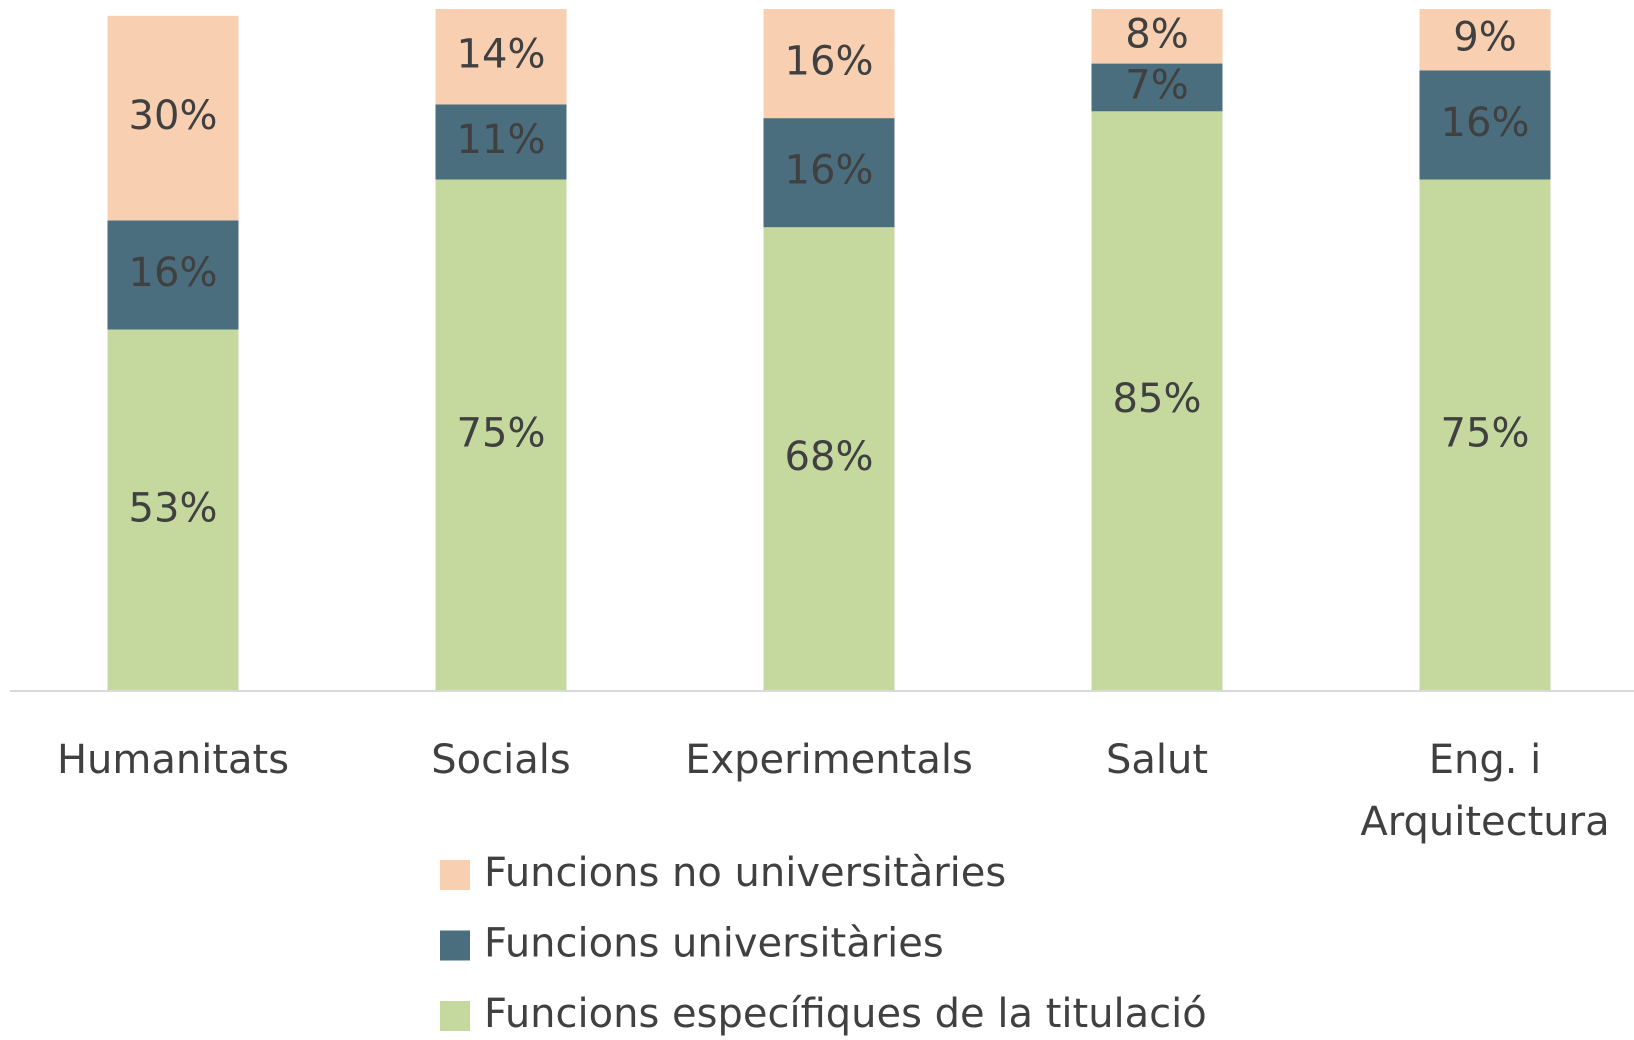  Describe the element at coordinates (829, 457) in the screenshot. I see `data-label: 68%` at that location.